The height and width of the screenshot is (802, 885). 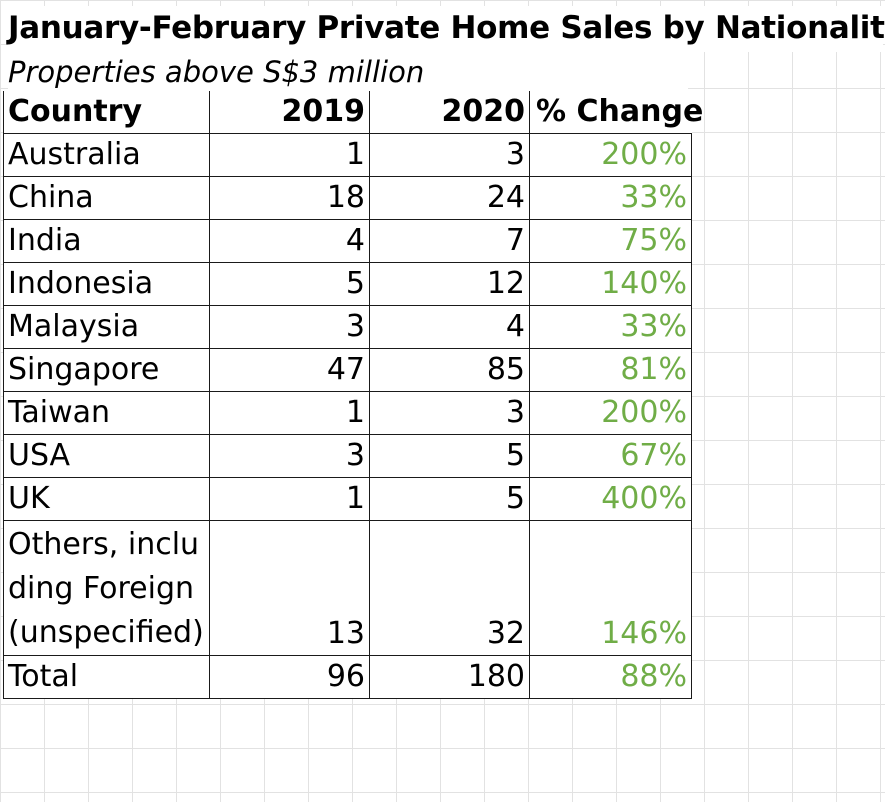 What do you see at coordinates (289, 198) in the screenshot?
I see `cell-2019: 18` at bounding box center [289, 198].